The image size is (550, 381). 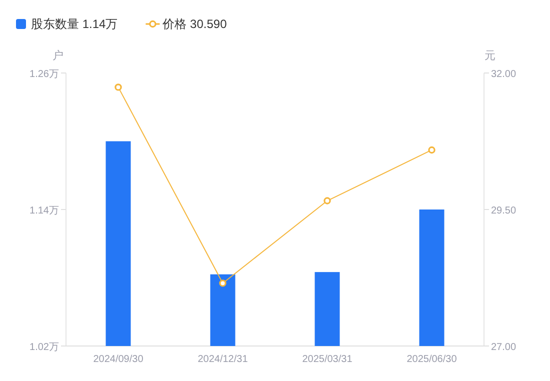 I want to click on legend-label: 价格 30.590, so click(x=195, y=24).